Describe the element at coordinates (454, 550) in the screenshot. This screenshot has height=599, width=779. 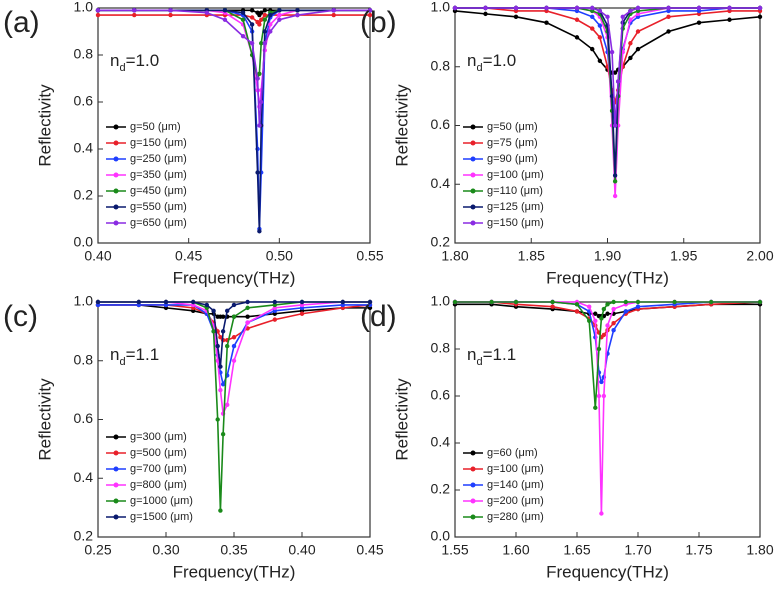
I see `x-tick-label: 1.55` at that location.